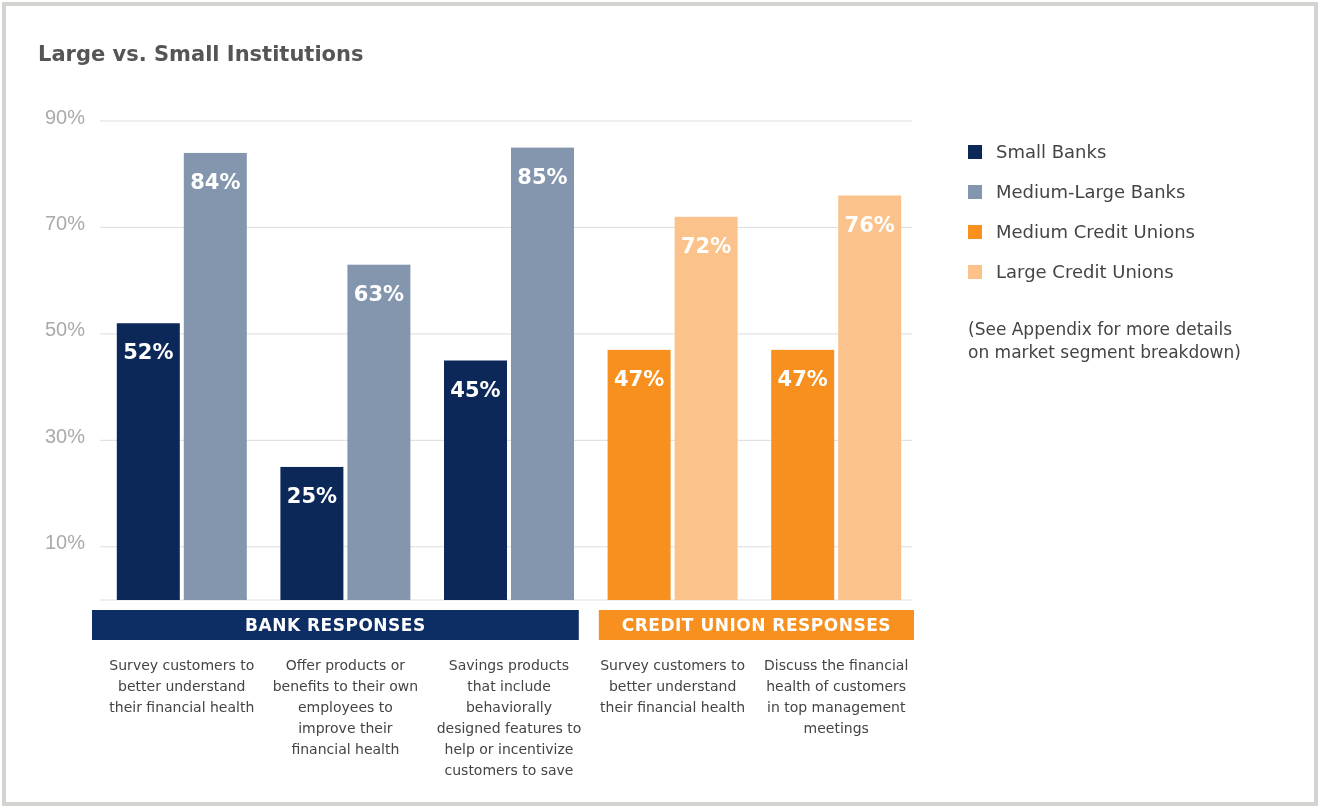 The height and width of the screenshot is (808, 1320). Describe the element at coordinates (1104, 340) in the screenshot. I see `text: (See Appendix for more details on market segment breakdown)` at that location.